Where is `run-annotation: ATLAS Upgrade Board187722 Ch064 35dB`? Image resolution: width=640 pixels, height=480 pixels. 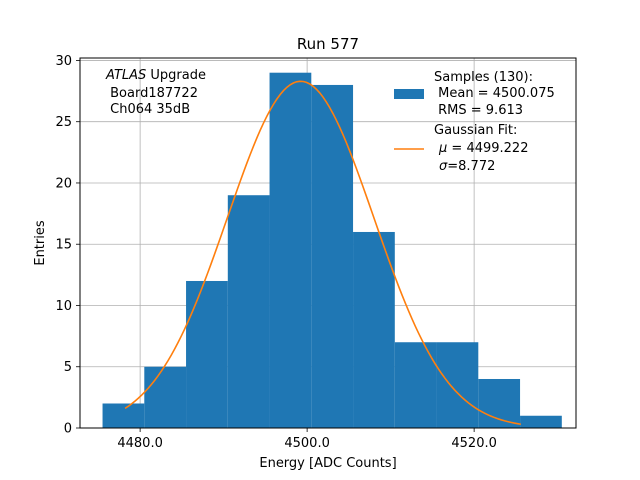
run-annotation: ATLAS Upgrade Board187722 Ch064 35dB is located at coordinates (155, 92).